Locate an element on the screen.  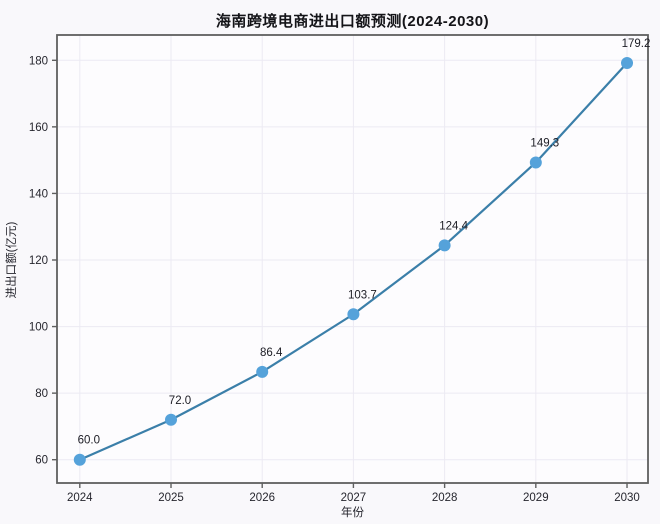
y-tick-label: 180 is located at coordinates (38, 61).